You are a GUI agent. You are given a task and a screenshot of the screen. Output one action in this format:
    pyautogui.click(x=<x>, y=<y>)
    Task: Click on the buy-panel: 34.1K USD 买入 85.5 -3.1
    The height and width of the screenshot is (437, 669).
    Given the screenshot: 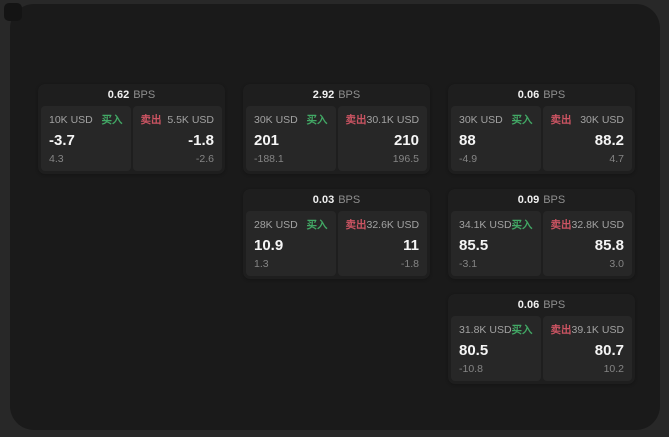 What is the action you would take?
    pyautogui.click(x=496, y=243)
    